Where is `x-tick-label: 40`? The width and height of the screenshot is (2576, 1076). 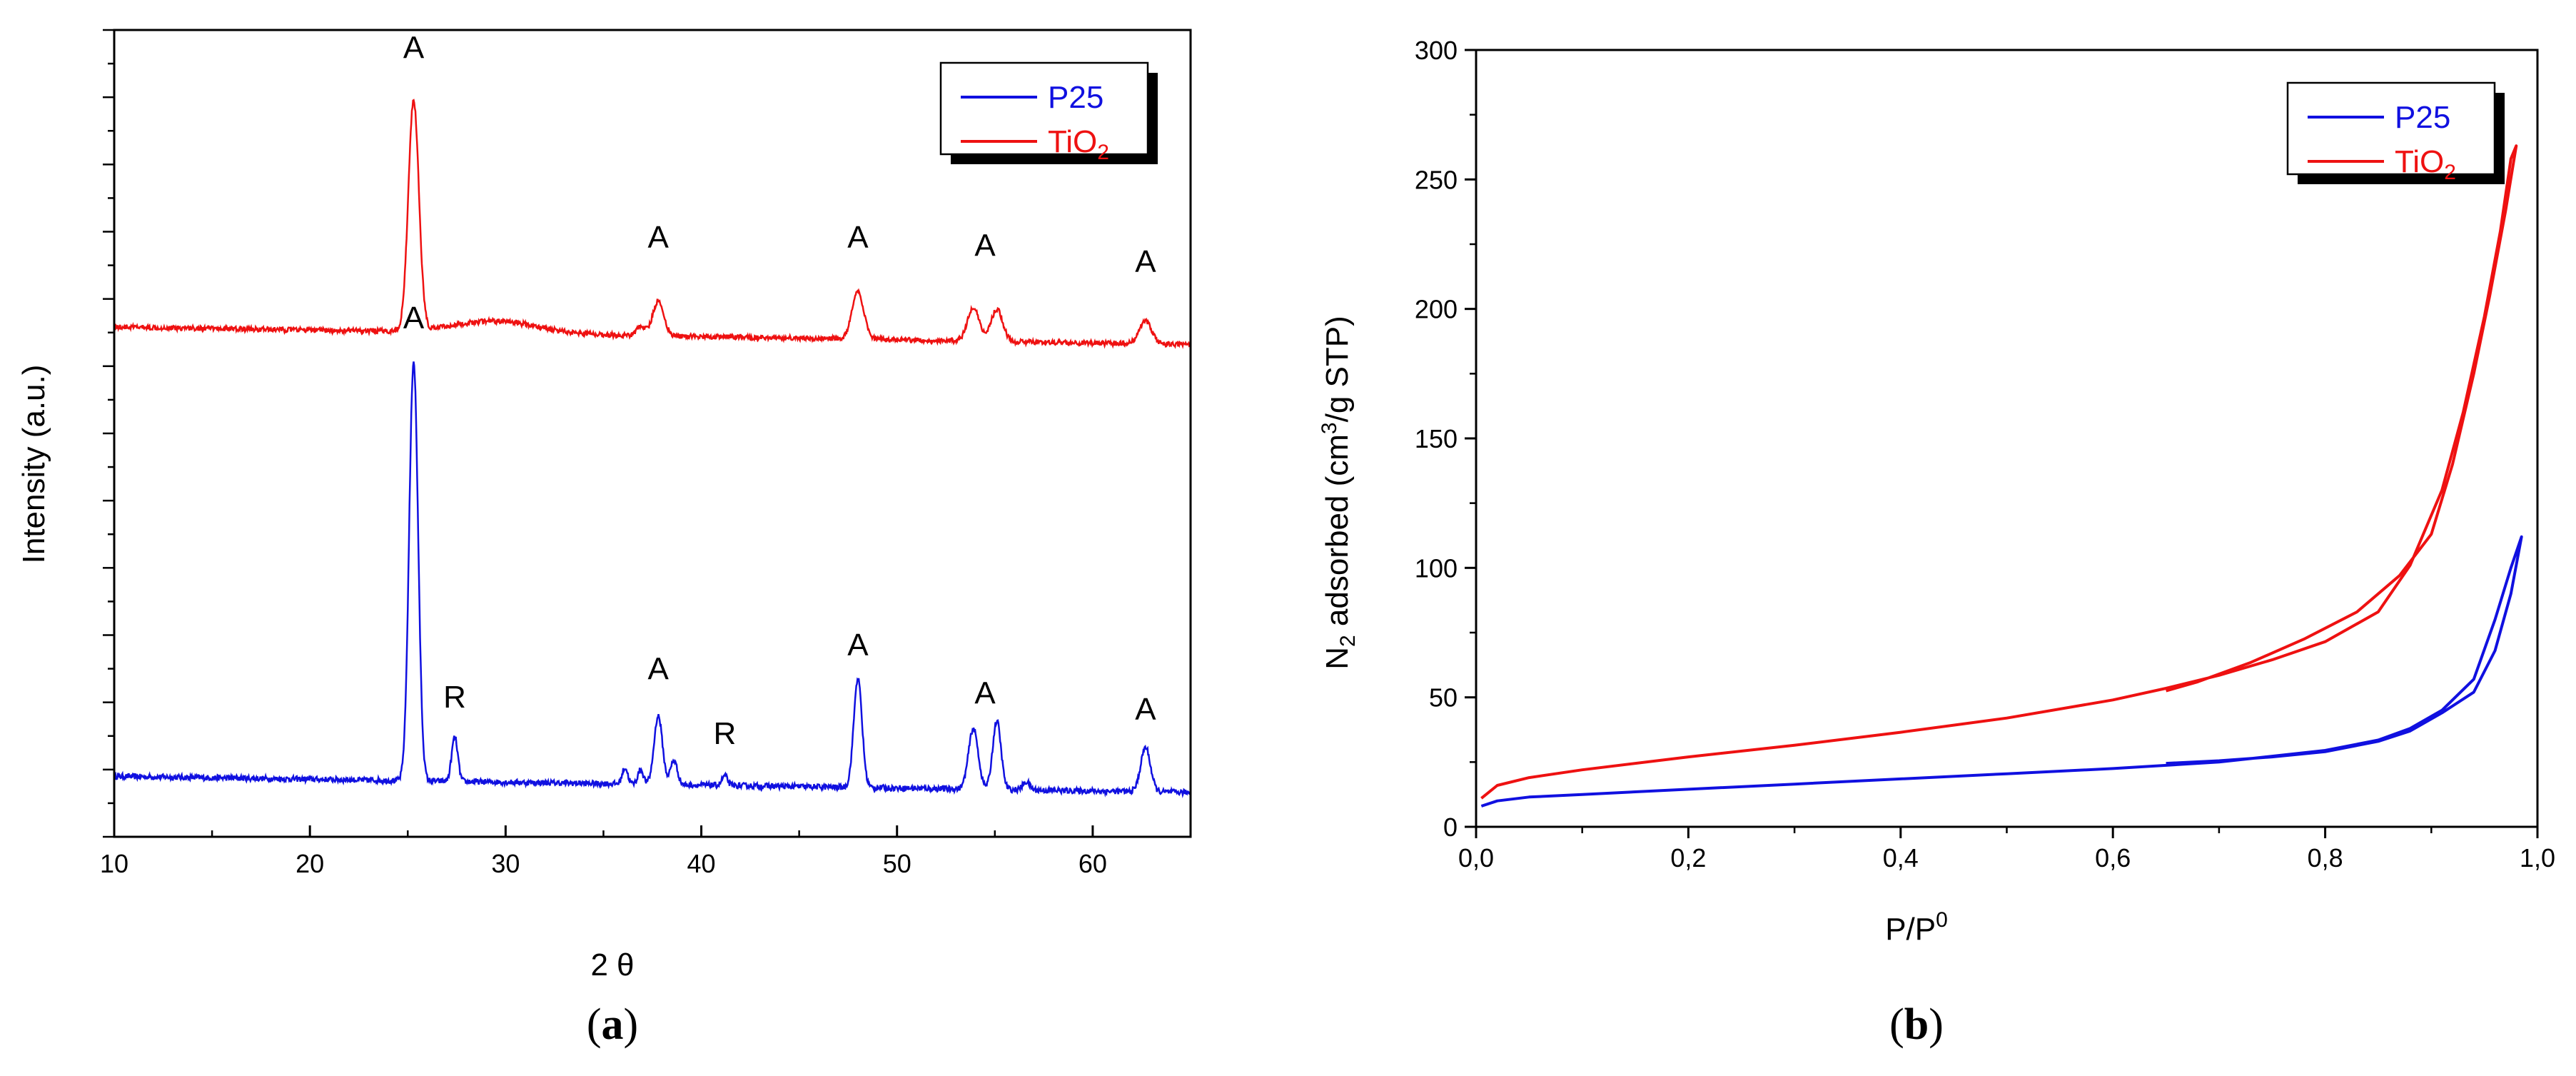 x-tick-label: 40 is located at coordinates (701, 863).